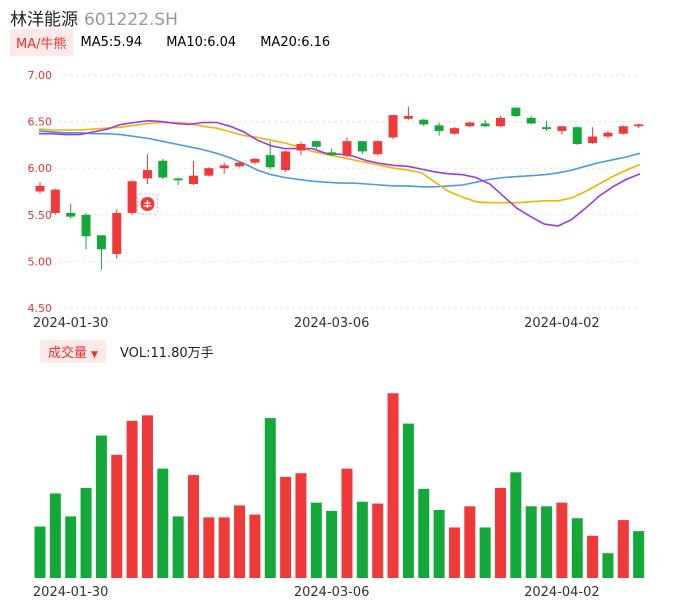 The width and height of the screenshot is (686, 606). I want to click on x-tick-label: 2024-04-02, so click(562, 323).